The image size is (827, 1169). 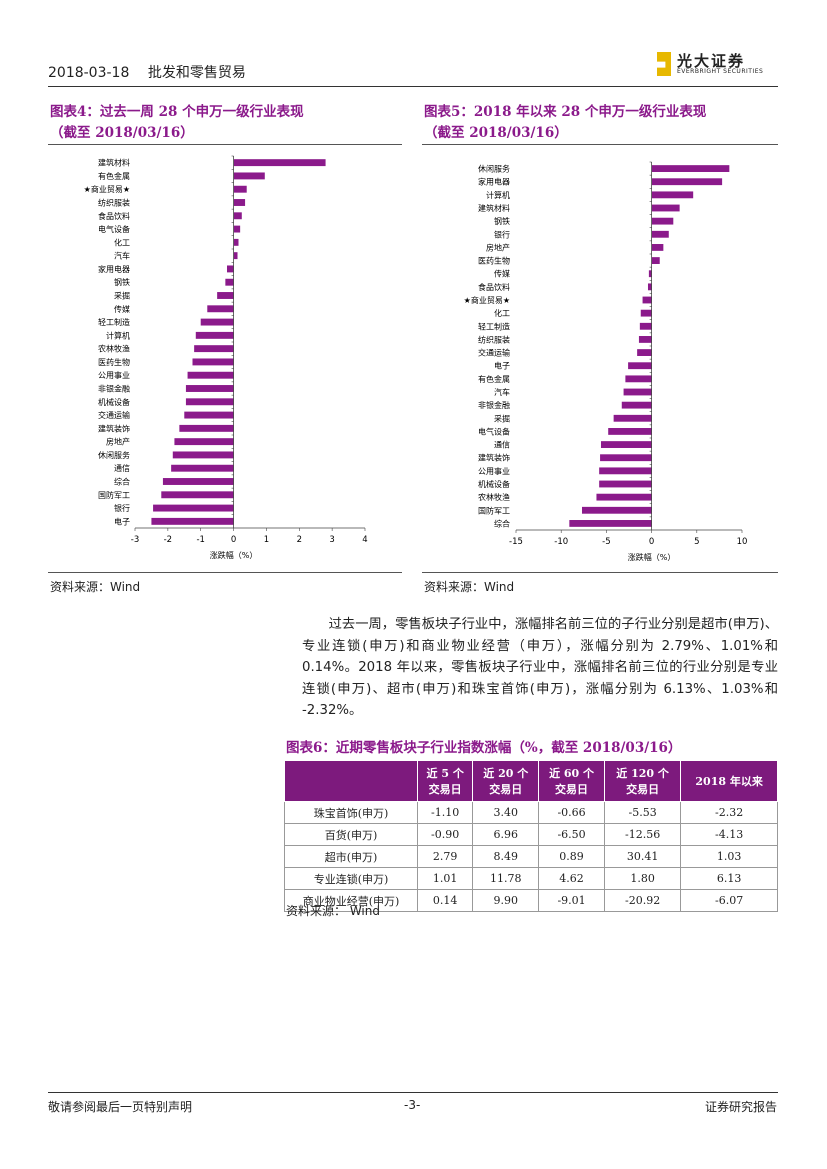 I want to click on fig4-top-rule, so click(x=225, y=144).